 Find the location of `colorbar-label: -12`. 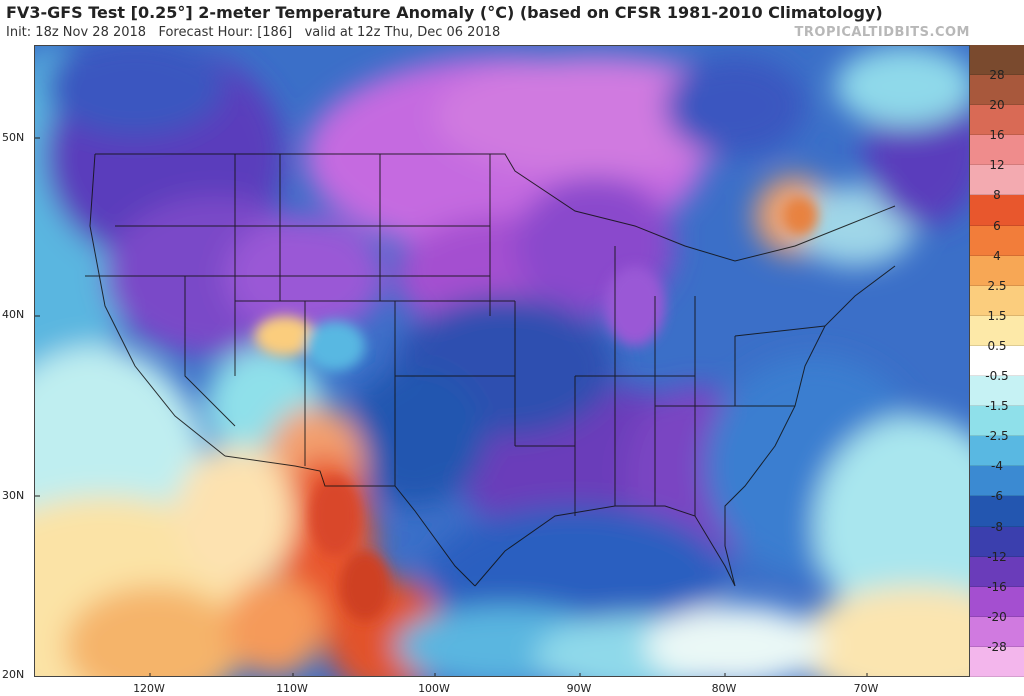

colorbar-label: -12 is located at coordinates (997, 556).